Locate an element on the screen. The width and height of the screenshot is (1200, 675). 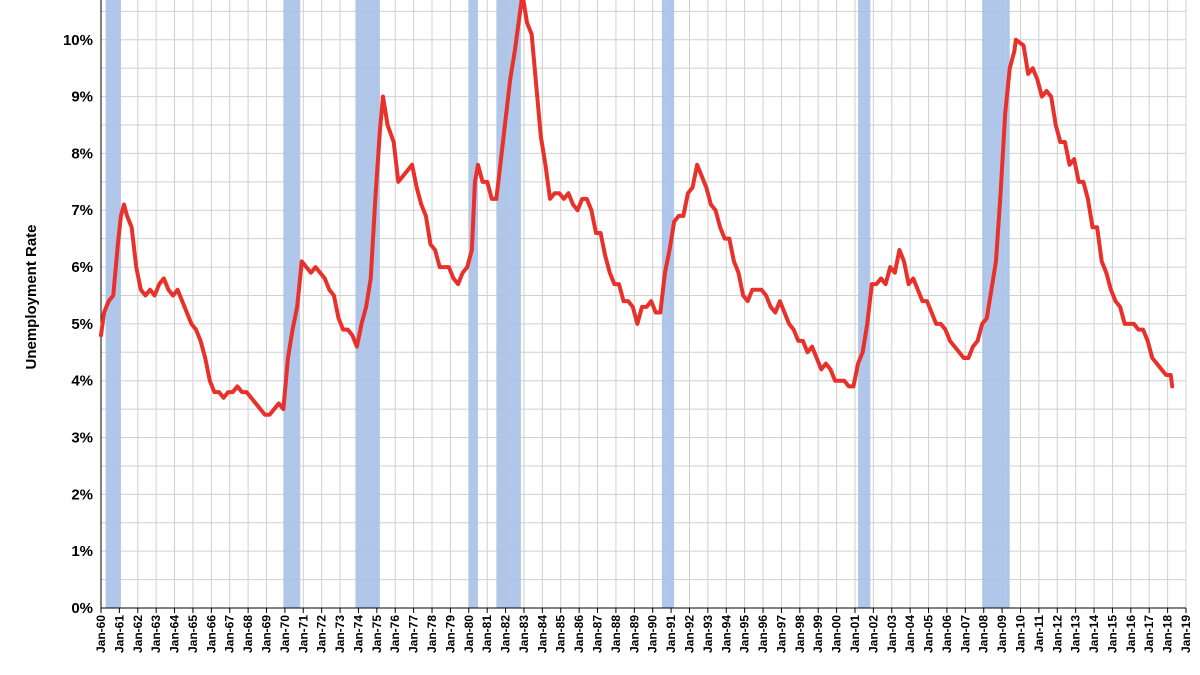
x-tick-label: Jan-09 is located at coordinates (1002, 634).